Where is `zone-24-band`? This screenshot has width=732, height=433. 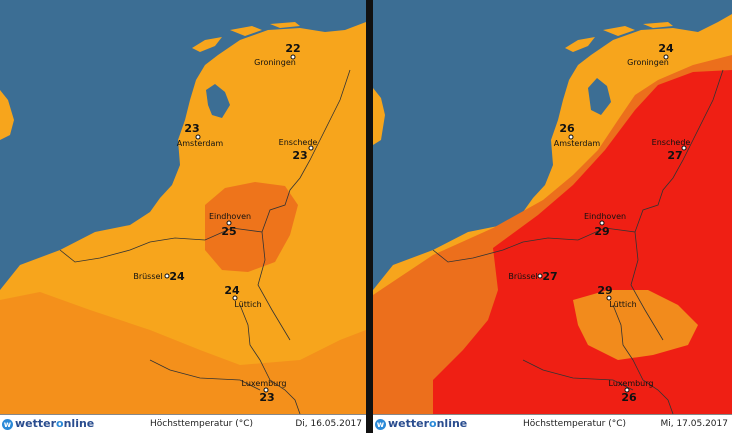 zone-24-band is located at coordinates (183, 353).